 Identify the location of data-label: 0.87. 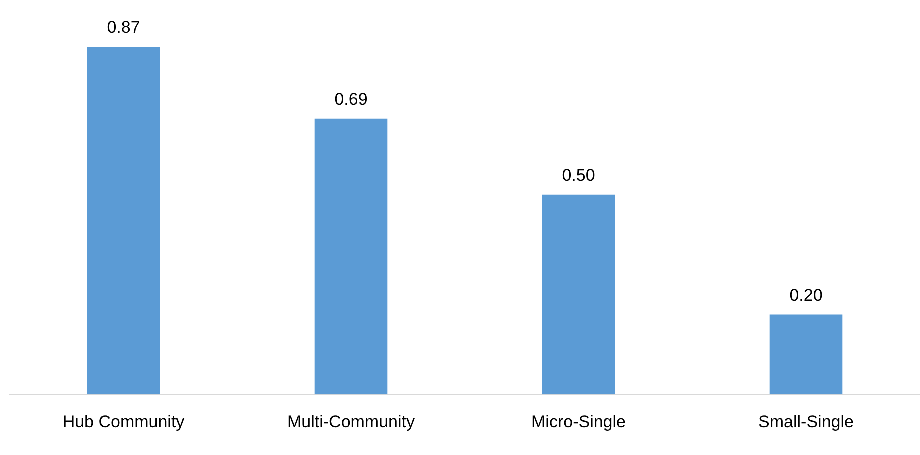
(123, 28).